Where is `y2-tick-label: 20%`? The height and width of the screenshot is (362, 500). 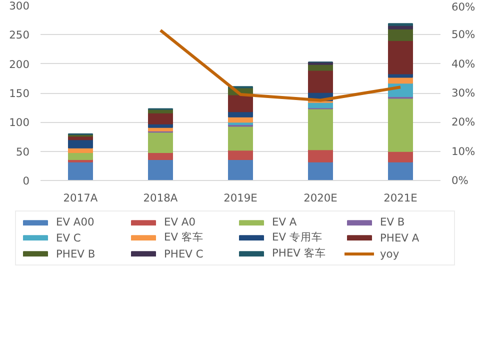
y2-tick-label: 20% is located at coordinates (464, 122).